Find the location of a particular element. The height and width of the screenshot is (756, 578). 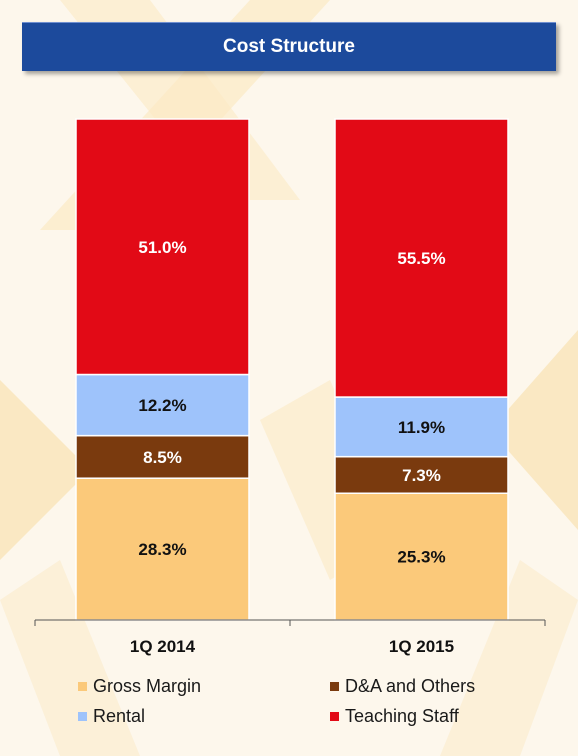

legend-item-gross-margin: Gross Margin is located at coordinates (139, 686).